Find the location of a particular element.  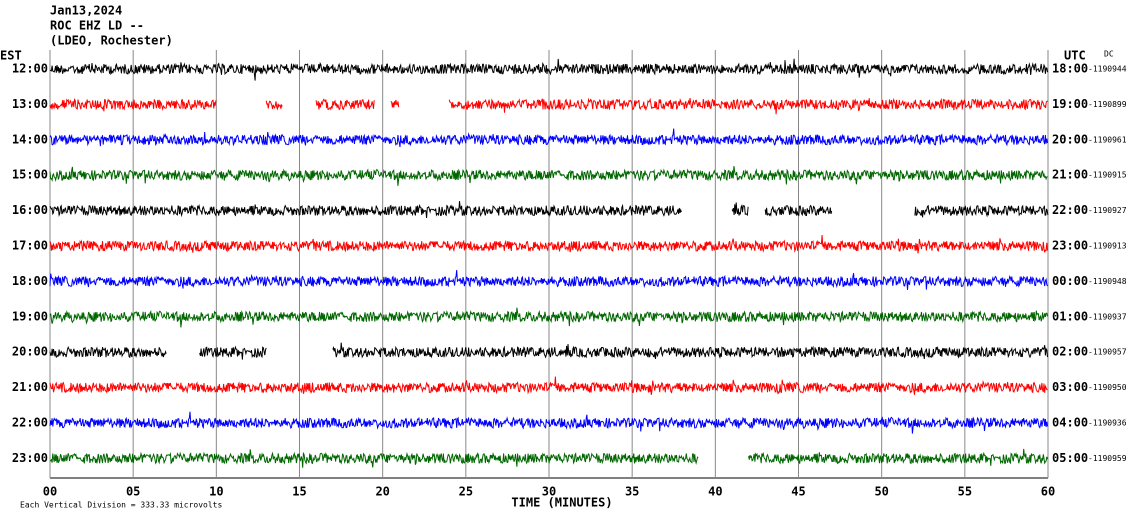

dc-value: -1190936 is located at coordinates (1107, 423).